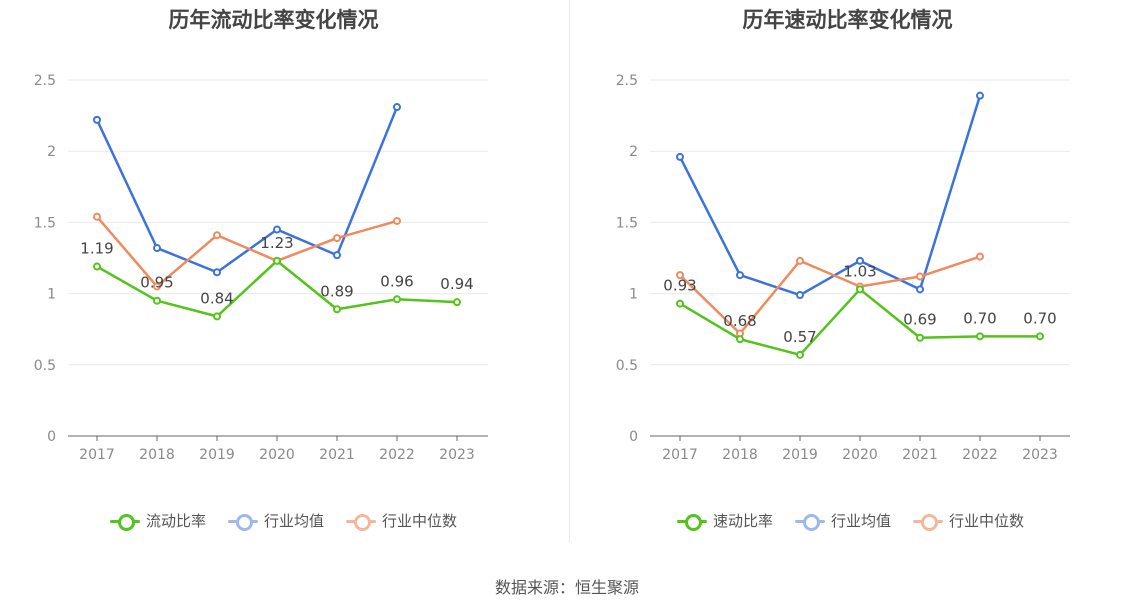  What do you see at coordinates (739, 321) in the screenshot?
I see `data-label: 0.68` at bounding box center [739, 321].